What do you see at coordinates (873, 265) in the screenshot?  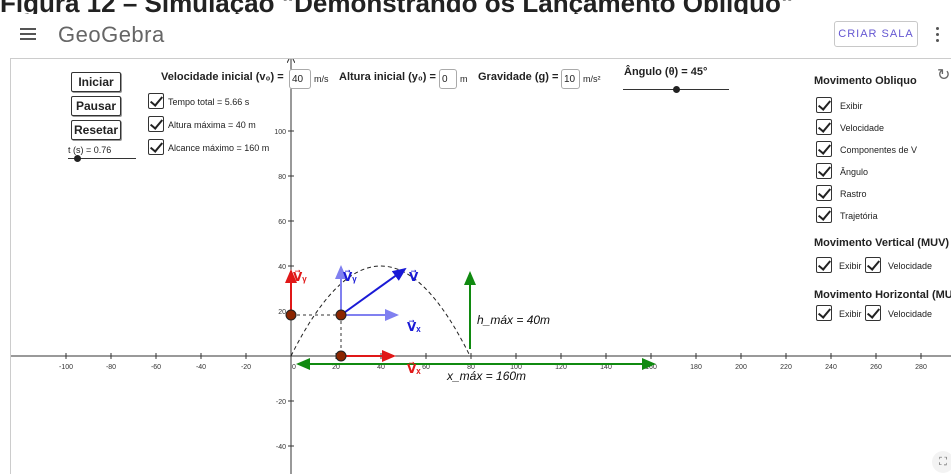 I see `vertical-velocity-checkbox` at bounding box center [873, 265].